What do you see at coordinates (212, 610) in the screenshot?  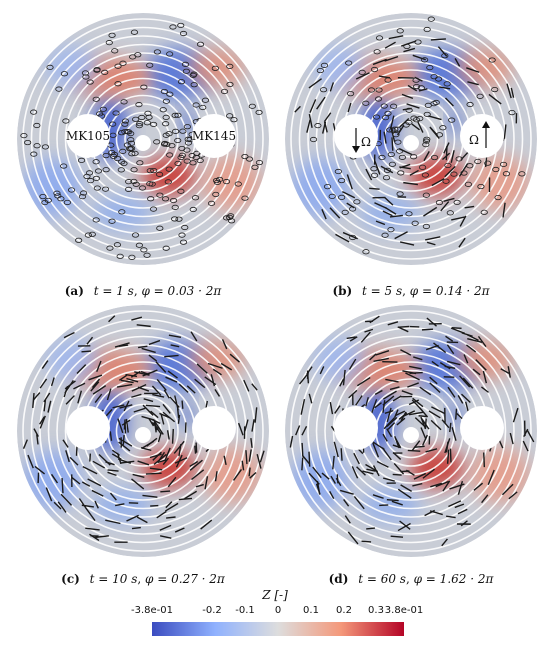 I see `colorbar-tick: -0.2` at bounding box center [212, 610].